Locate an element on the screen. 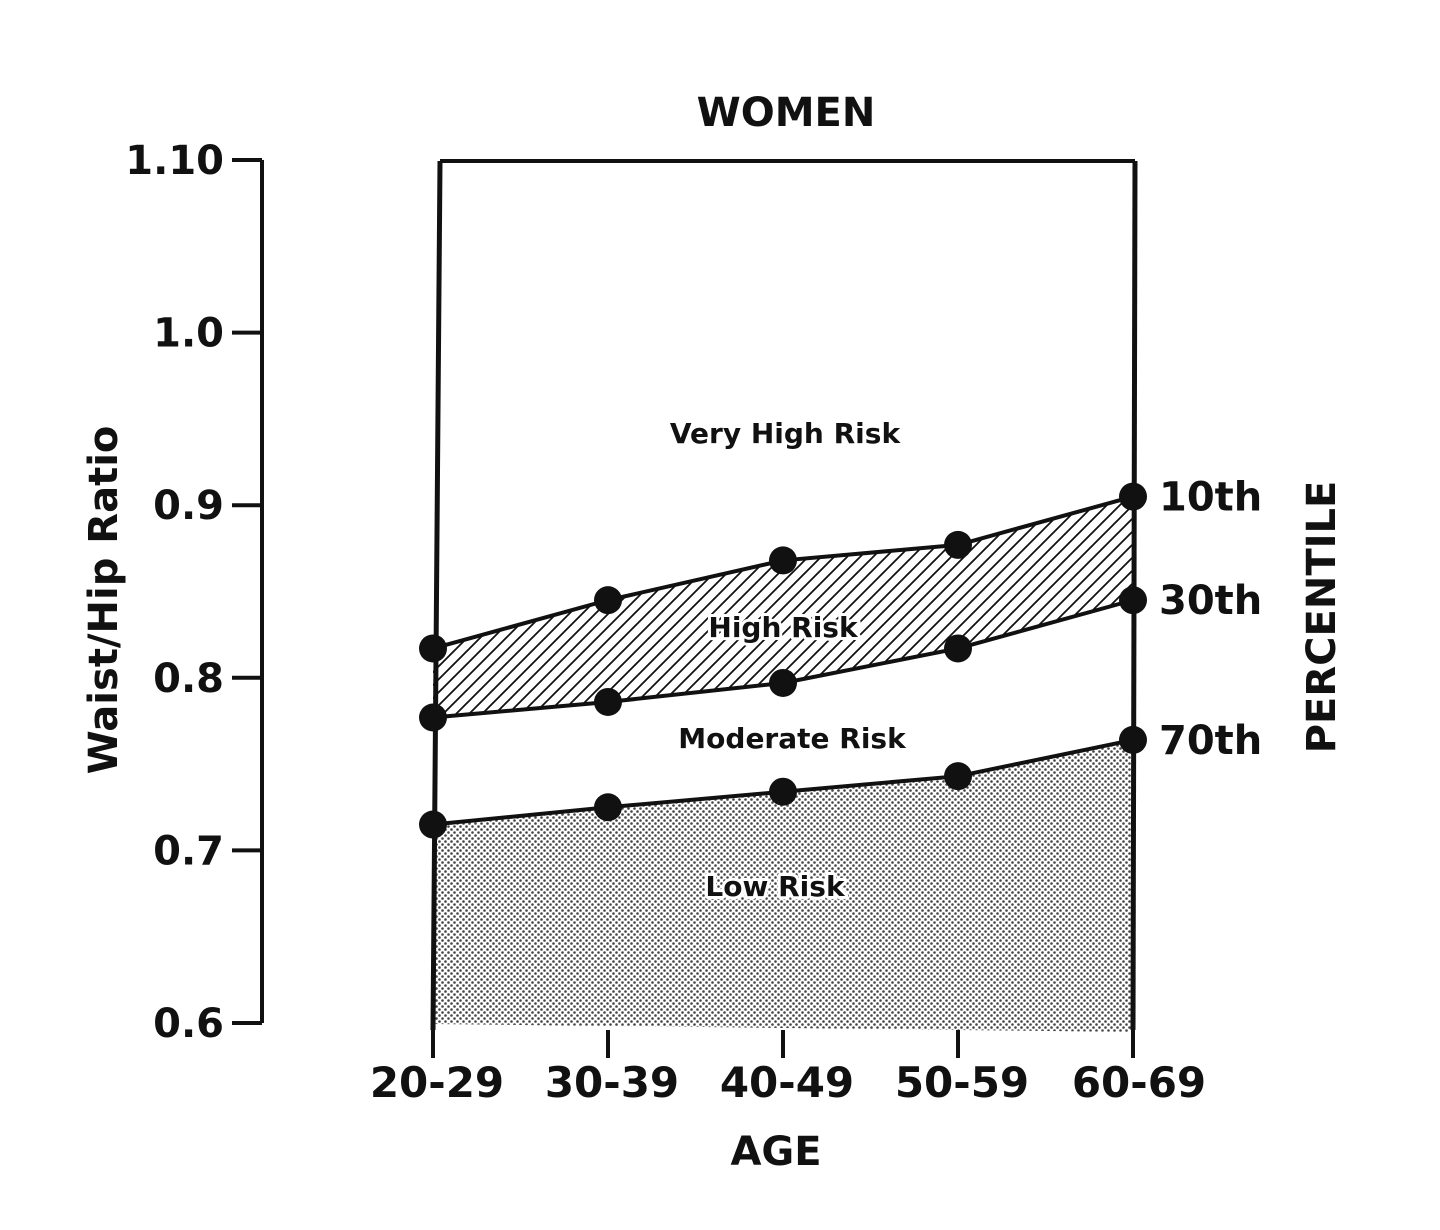 The height and width of the screenshot is (1230, 1440). y-tick-label: 0.9 is located at coordinates (188, 506).